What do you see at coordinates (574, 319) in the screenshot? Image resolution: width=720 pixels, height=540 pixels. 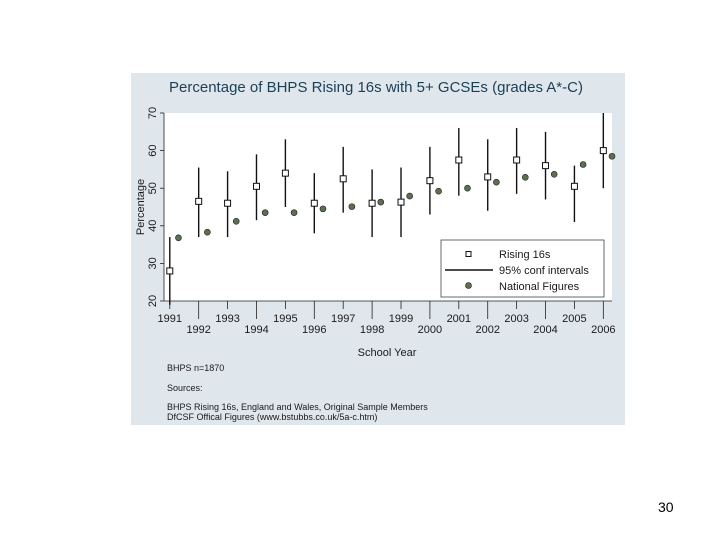 I see `x-tick-label-upper: 2005` at bounding box center [574, 319].